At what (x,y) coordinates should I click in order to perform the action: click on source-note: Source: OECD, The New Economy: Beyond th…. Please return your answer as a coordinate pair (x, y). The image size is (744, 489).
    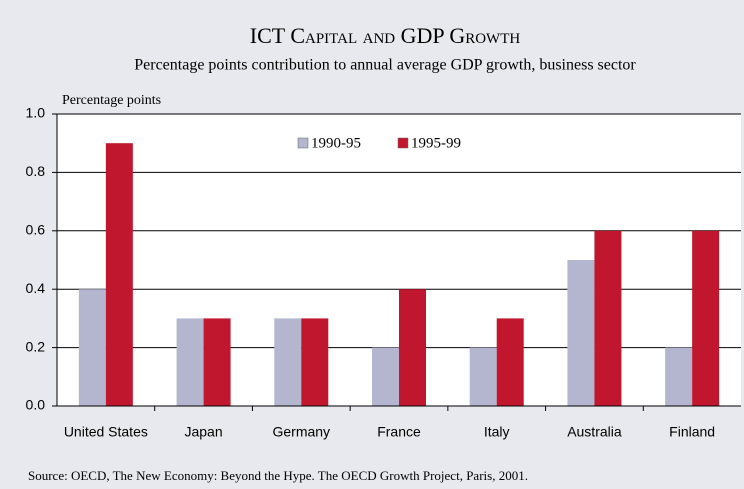
    Looking at the image, I should click on (278, 475).